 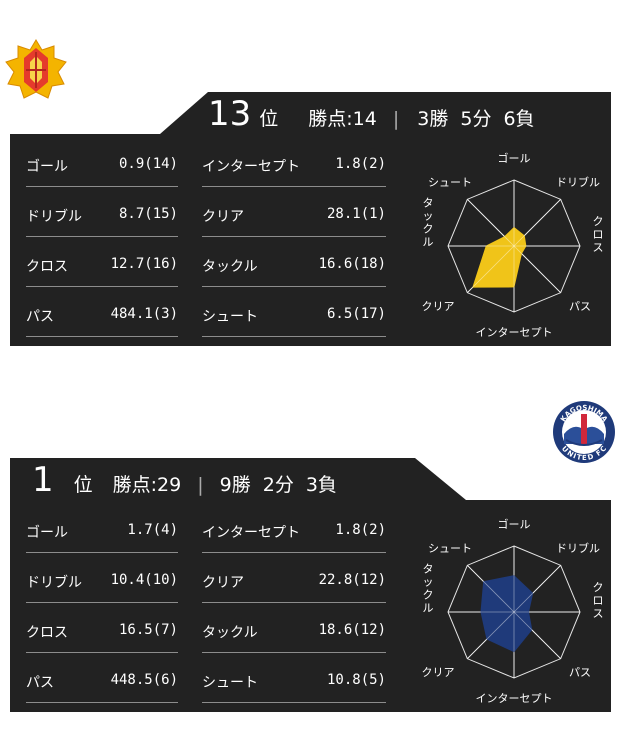 I want to click on team1-stat-pass: パス 484.1(3), so click(x=102, y=322).